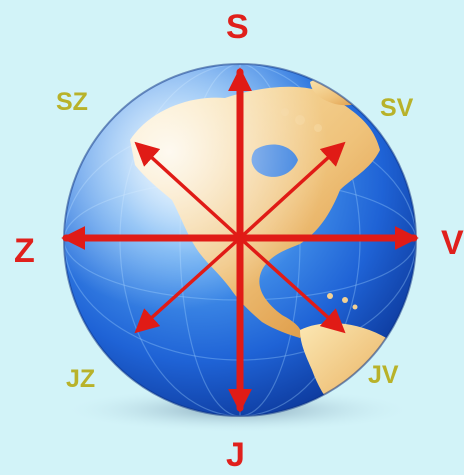 Image resolution: width=464 pixels, height=475 pixels. What do you see at coordinates (235, 455) in the screenshot?
I see `label-south: J` at bounding box center [235, 455].